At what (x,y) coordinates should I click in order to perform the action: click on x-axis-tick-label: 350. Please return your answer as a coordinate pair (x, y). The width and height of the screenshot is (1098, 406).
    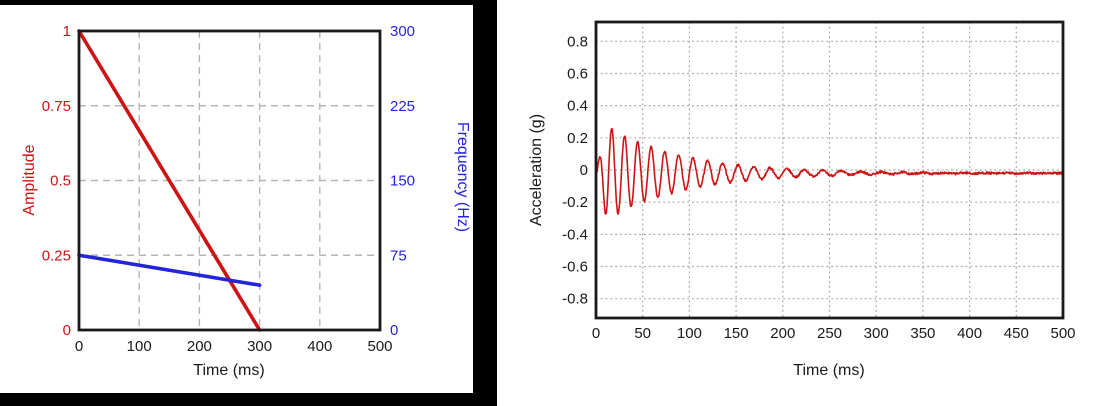
    Looking at the image, I should click on (922, 333).